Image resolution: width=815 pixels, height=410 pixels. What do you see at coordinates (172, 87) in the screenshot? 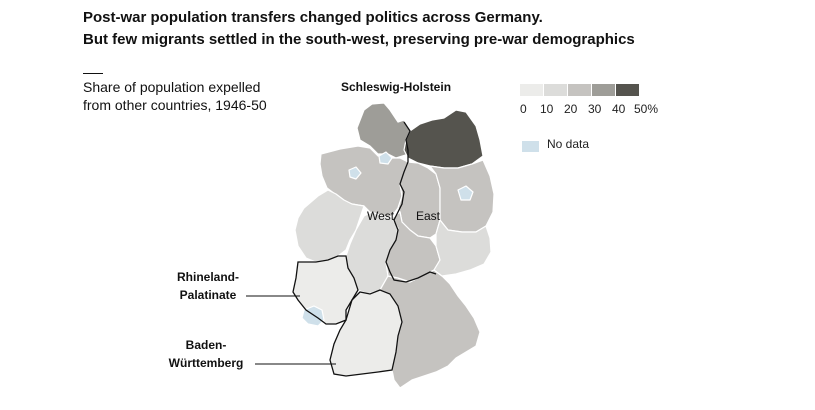
I see `subtitle-line-1: Share of population expelled` at bounding box center [172, 87].